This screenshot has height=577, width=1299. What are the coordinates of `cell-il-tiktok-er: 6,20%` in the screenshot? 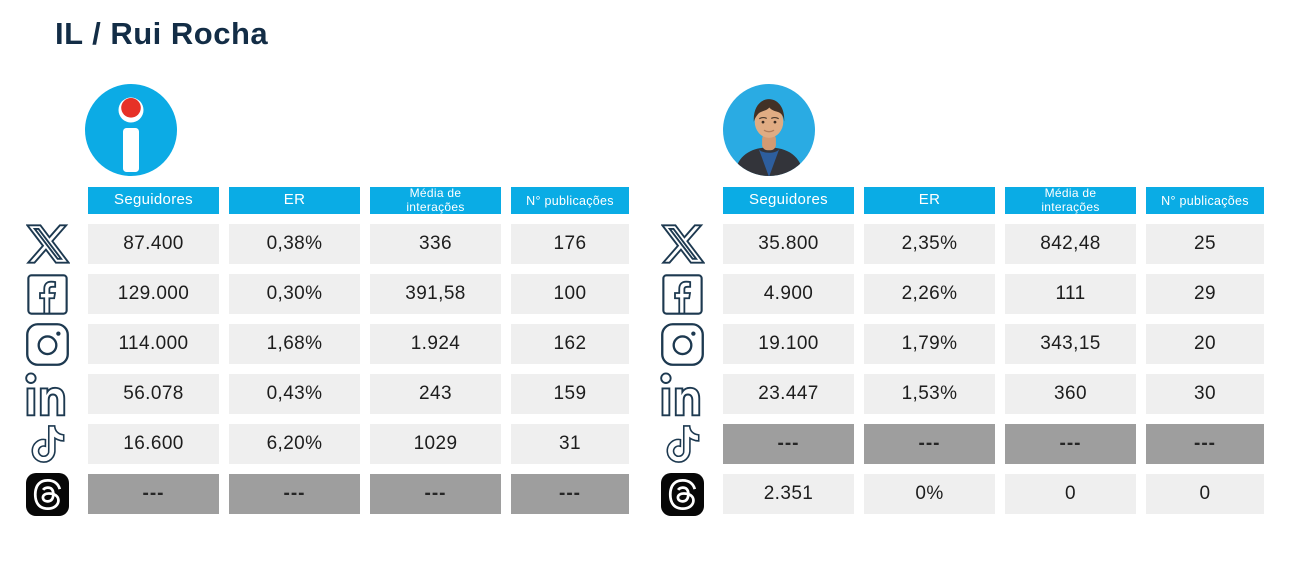 It's located at (294, 444).